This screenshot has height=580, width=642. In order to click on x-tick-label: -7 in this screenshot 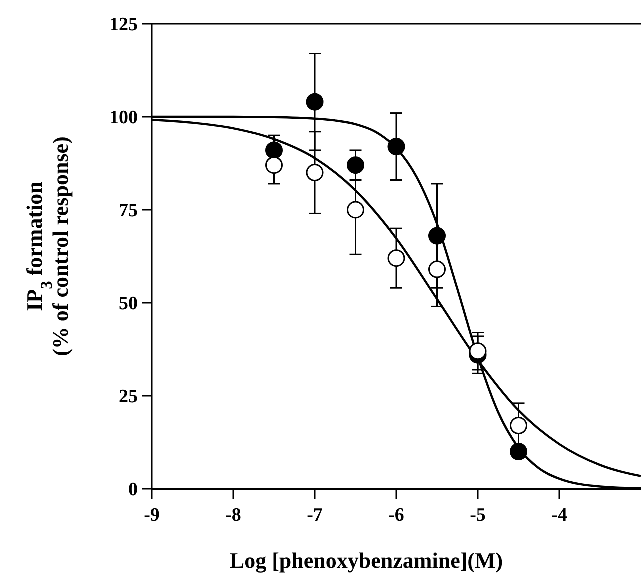, I will do `click(315, 515)`.